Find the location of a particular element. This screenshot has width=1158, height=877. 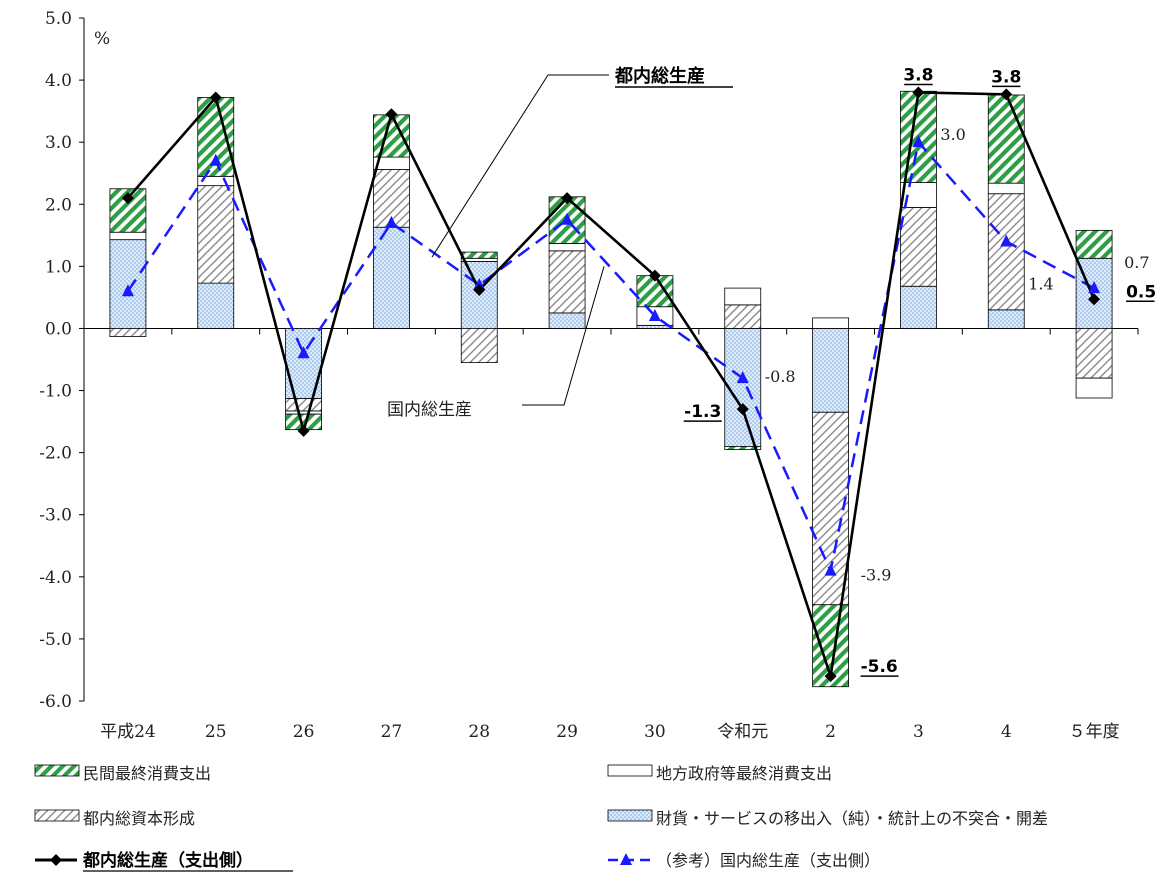

y-tick-label: -4.0 is located at coordinates (55, 578).